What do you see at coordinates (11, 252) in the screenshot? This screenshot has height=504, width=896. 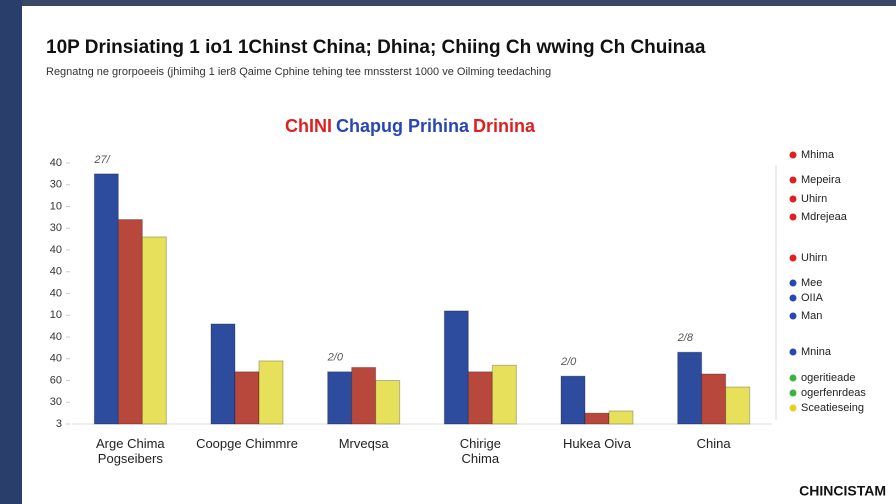 I see `side-bar` at bounding box center [11, 252].